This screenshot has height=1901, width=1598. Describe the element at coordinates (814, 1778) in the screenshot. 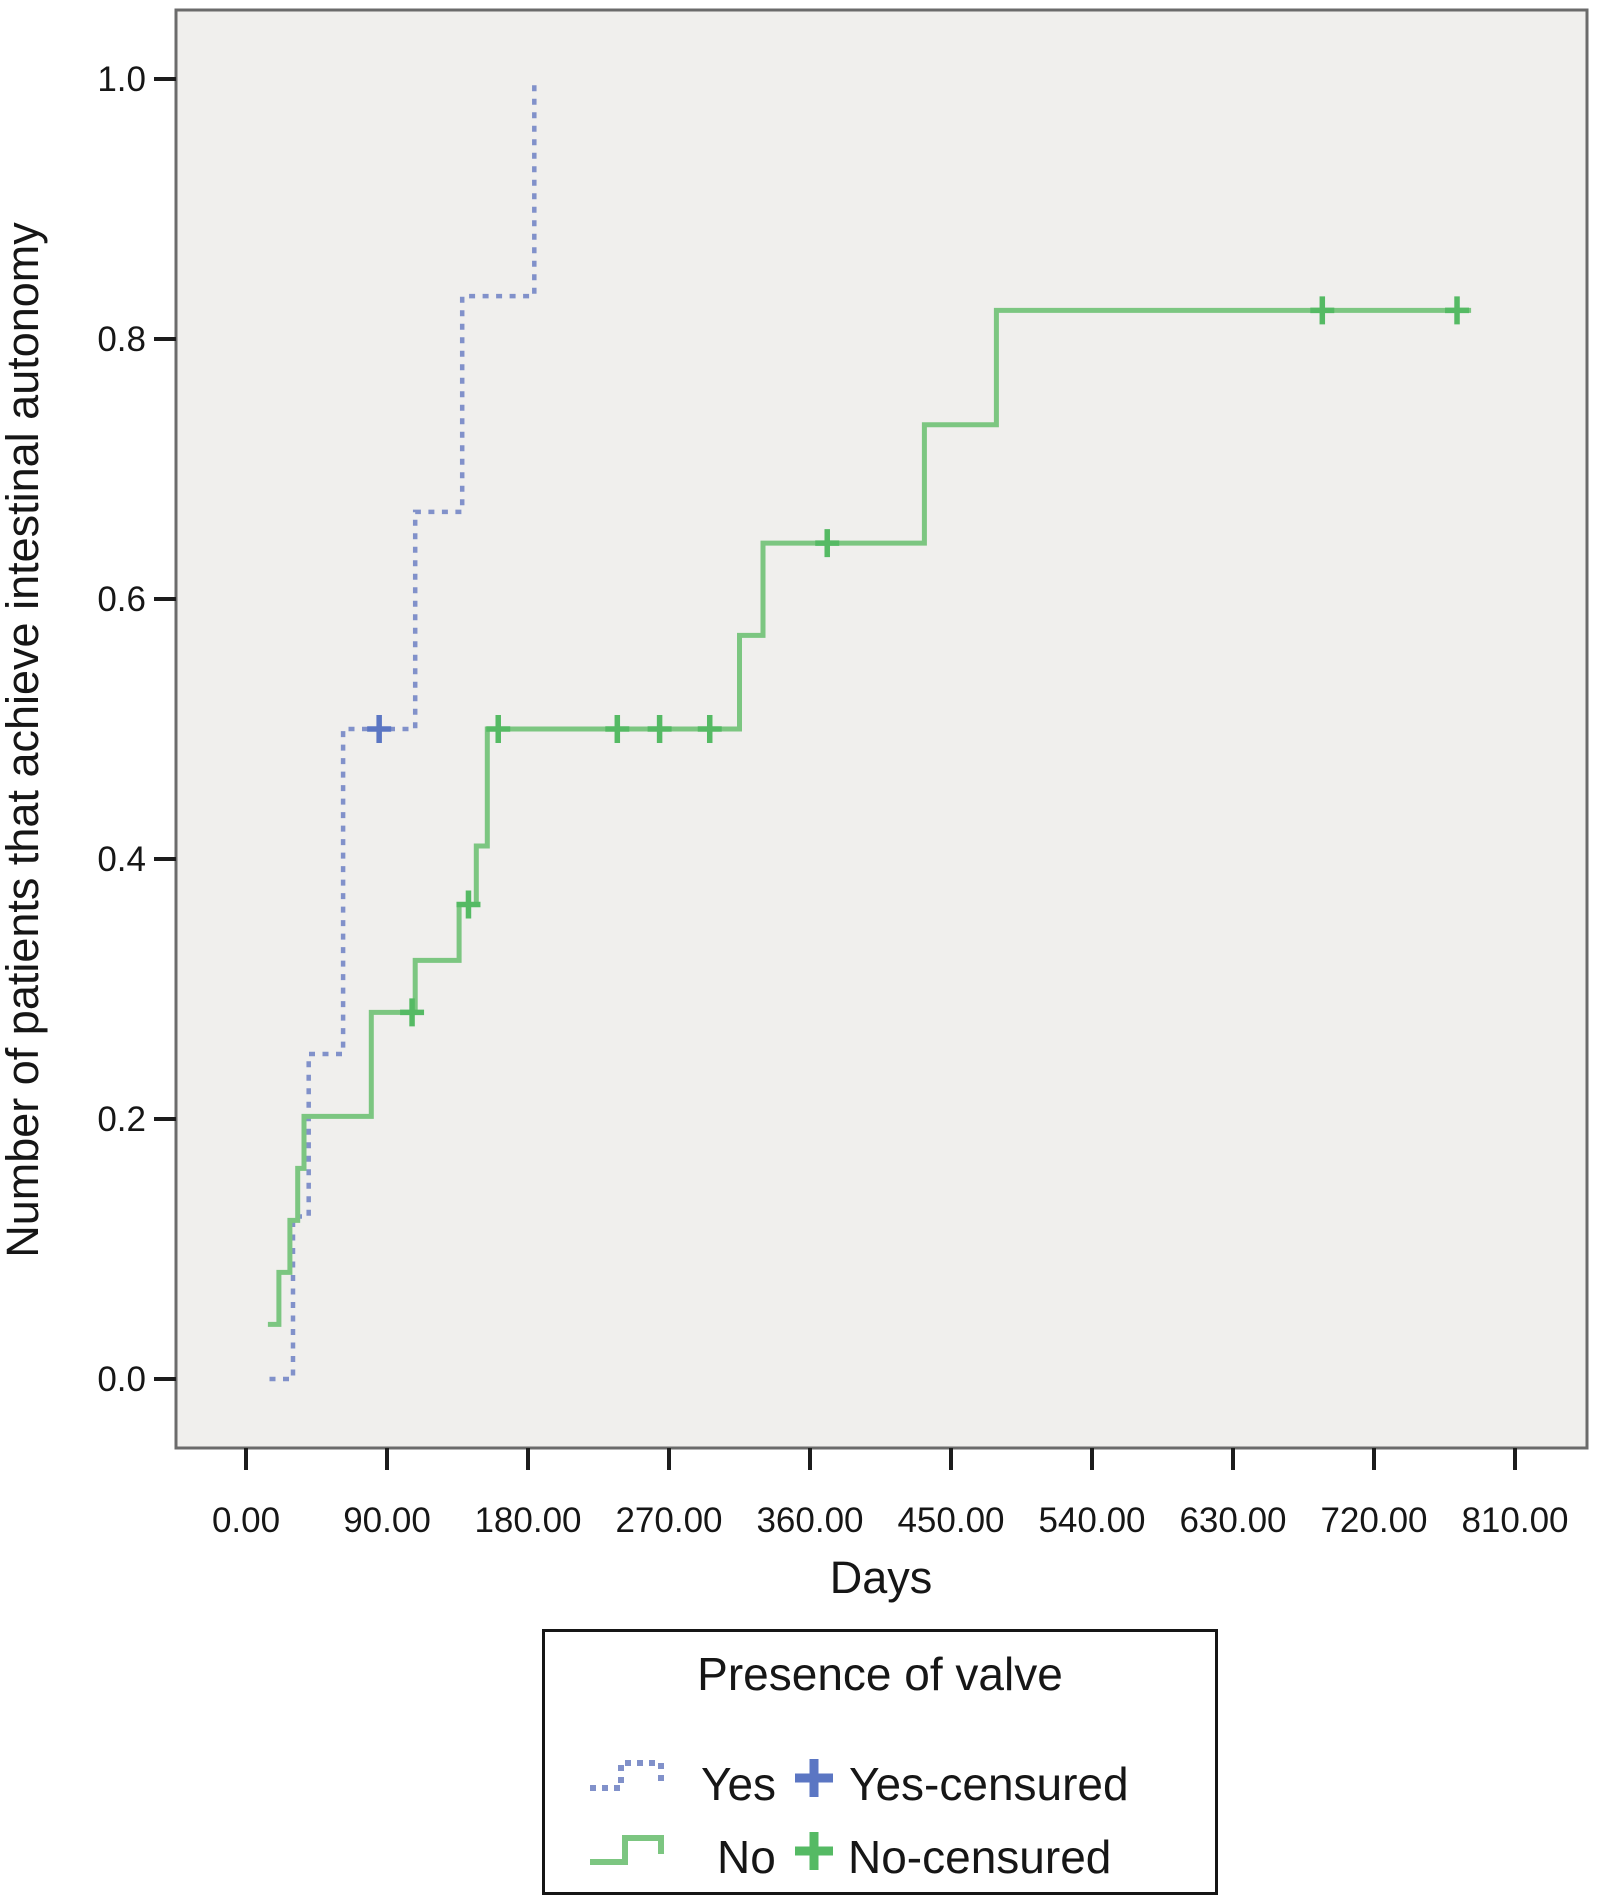

I see `yes-censored-plus-icon` at that location.